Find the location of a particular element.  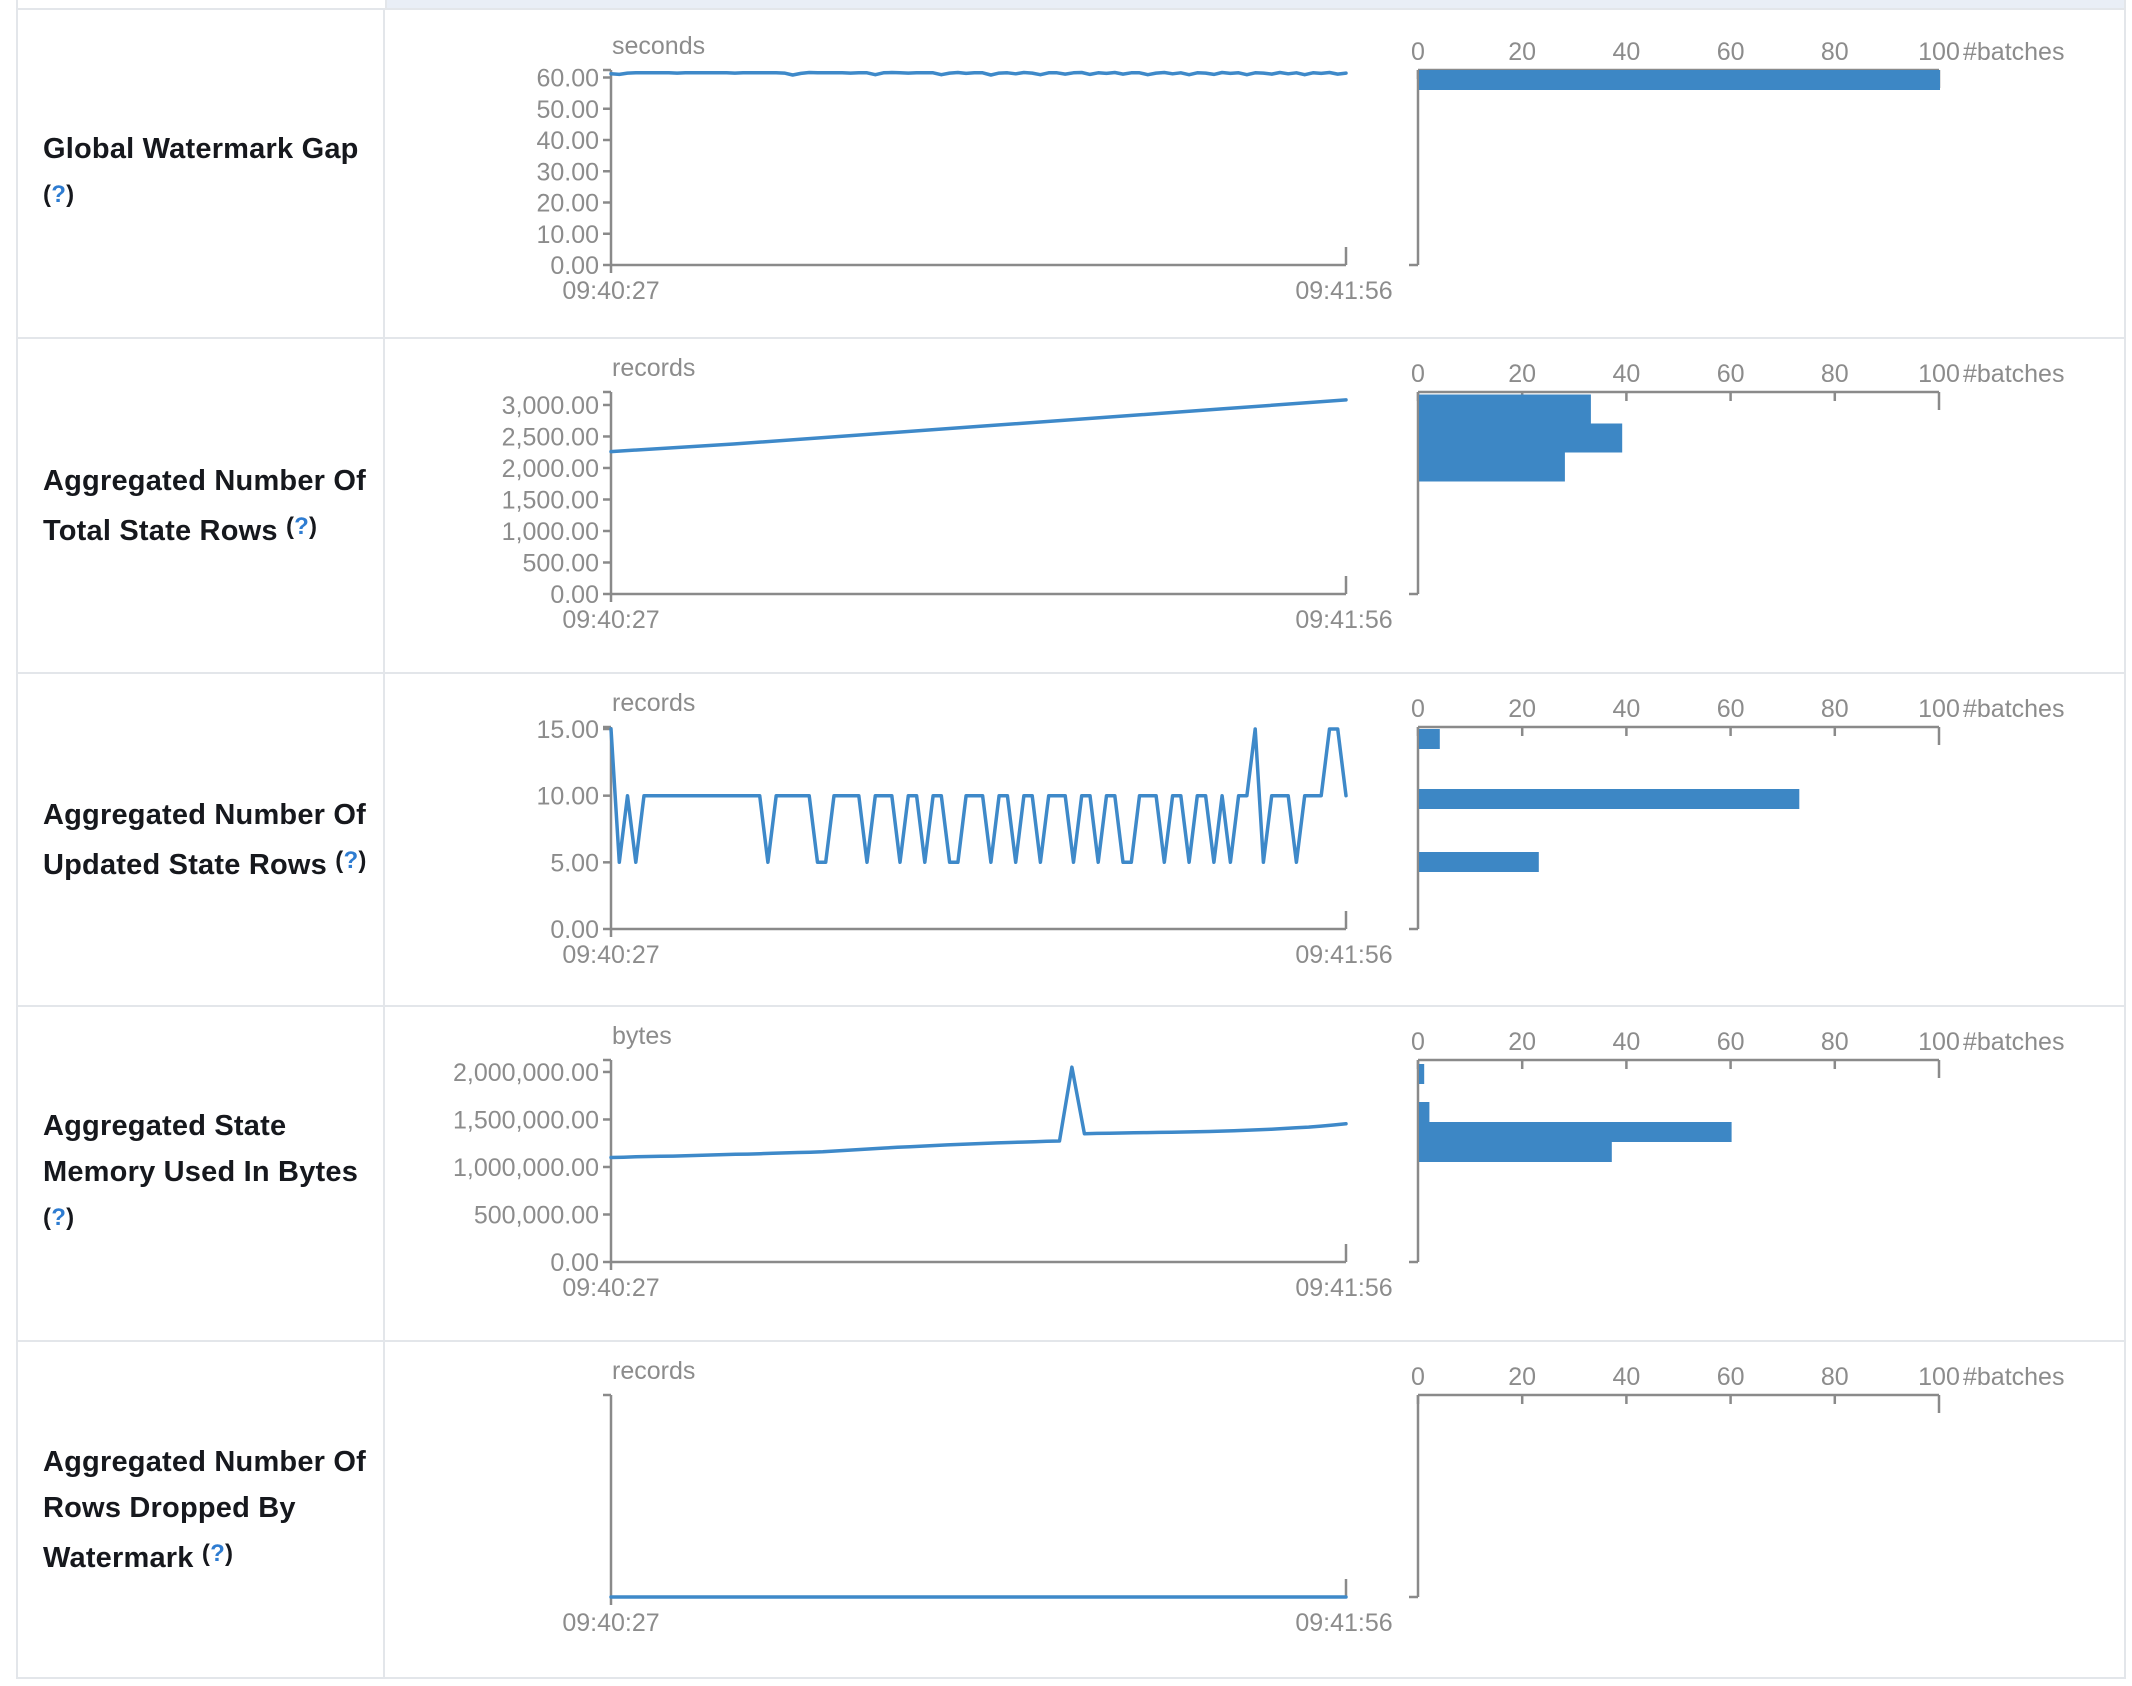

metric-label-text: Aggregated Number Of Updated State Rows is located at coordinates (205, 839).